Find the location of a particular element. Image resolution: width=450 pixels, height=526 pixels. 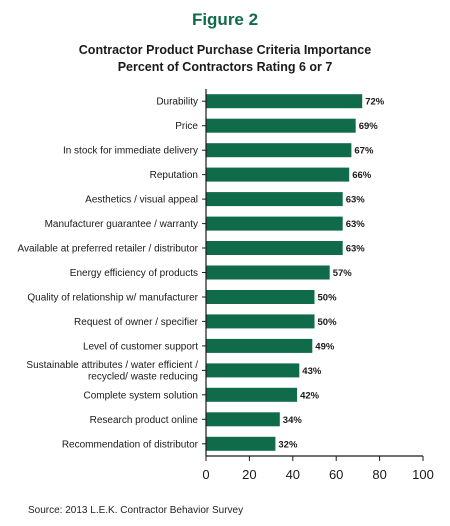

category-label: Level of customer support is located at coordinates (140, 346).